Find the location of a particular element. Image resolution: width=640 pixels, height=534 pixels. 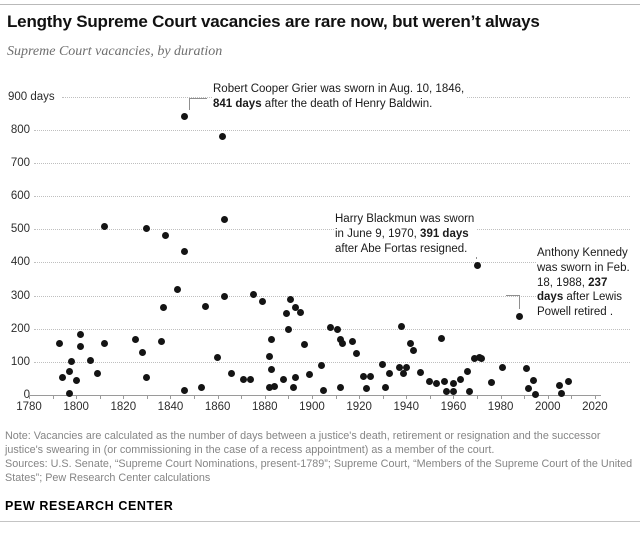

y-tick-label: 700 is located at coordinates (20, 162).